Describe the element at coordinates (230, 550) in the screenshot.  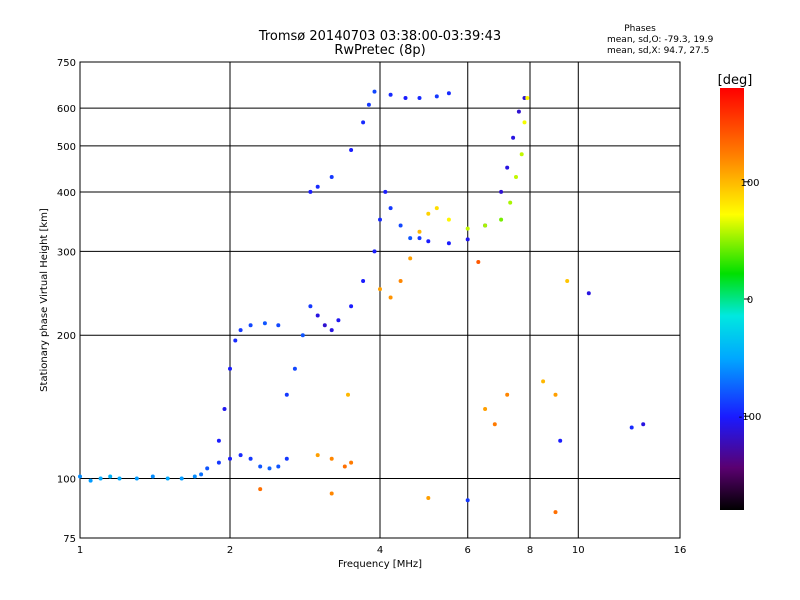
I see `x-tick-label: 2` at that location.